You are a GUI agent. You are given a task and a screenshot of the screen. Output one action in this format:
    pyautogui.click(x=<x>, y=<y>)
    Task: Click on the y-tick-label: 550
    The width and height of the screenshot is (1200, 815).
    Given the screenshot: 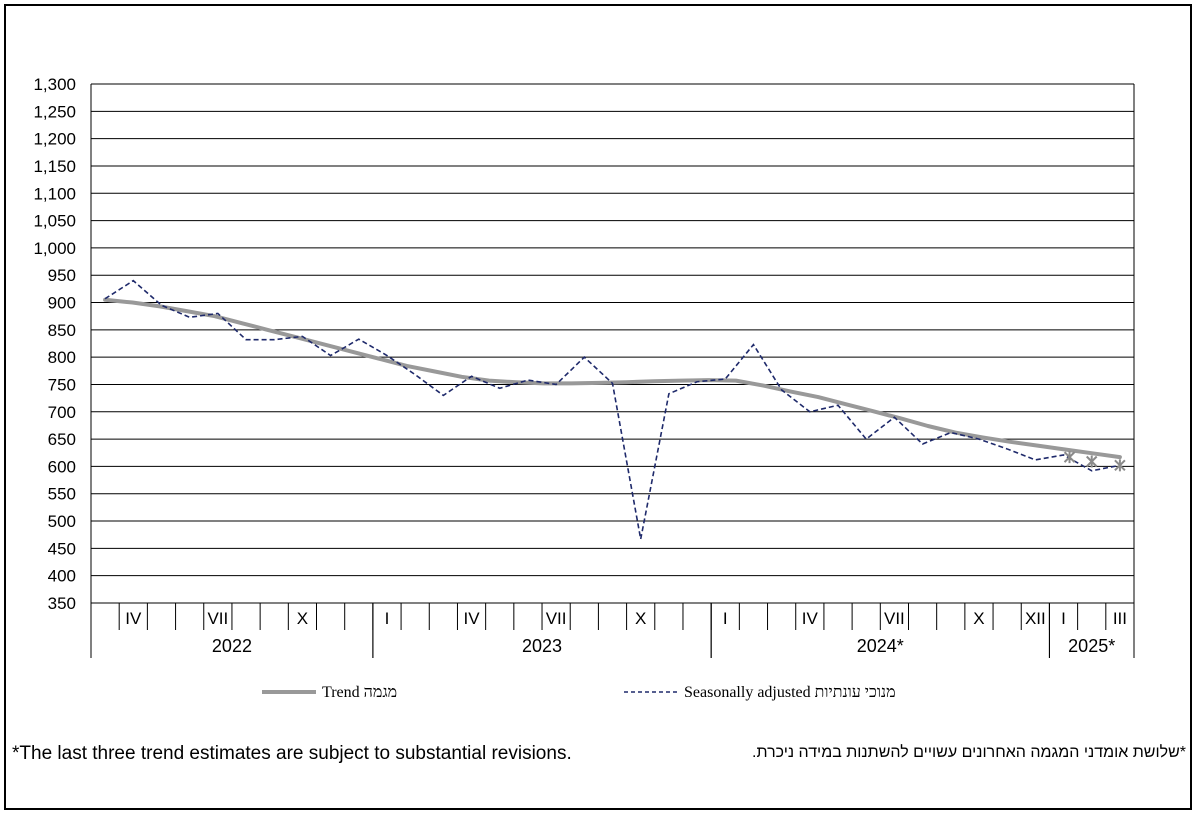 What is the action you would take?
    pyautogui.click(x=62, y=494)
    